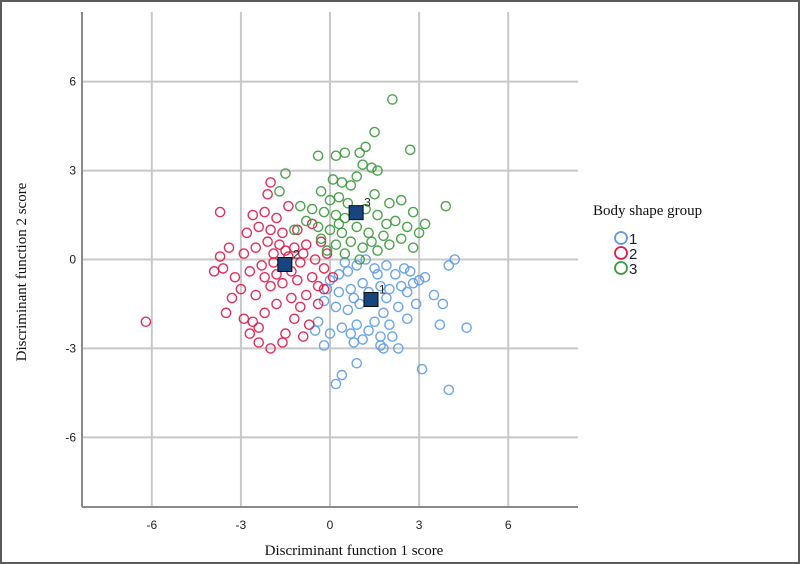 The image size is (800, 564). Describe the element at coordinates (70, 437) in the screenshot. I see `y-tick-label: -6` at that location.